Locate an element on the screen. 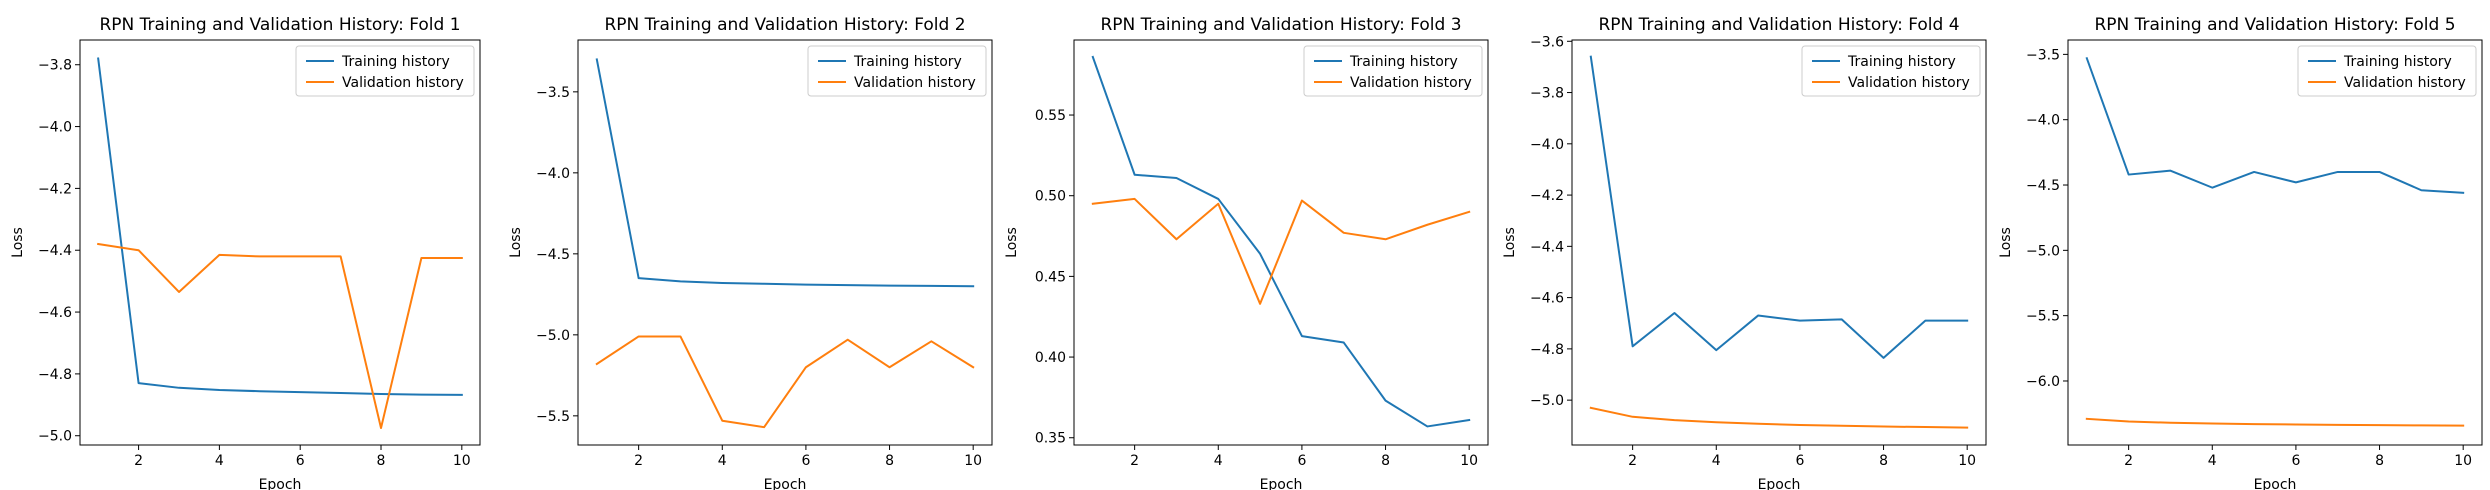 This screenshot has width=2490, height=490. y-tick-label: 0.50 is located at coordinates (1050, 197).